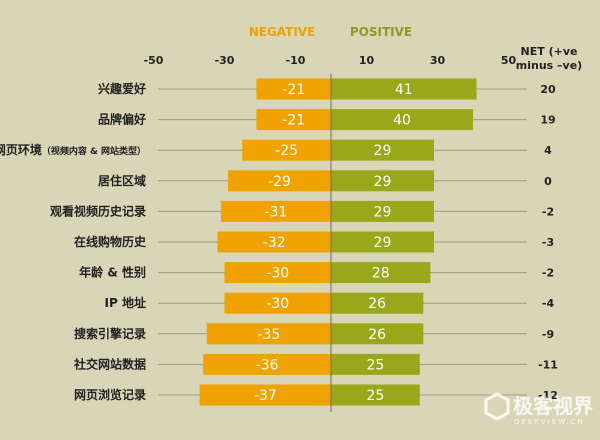 The image size is (600, 440). What do you see at coordinates (154, 60) in the screenshot?
I see `x-tick-label: -50` at bounding box center [154, 60].